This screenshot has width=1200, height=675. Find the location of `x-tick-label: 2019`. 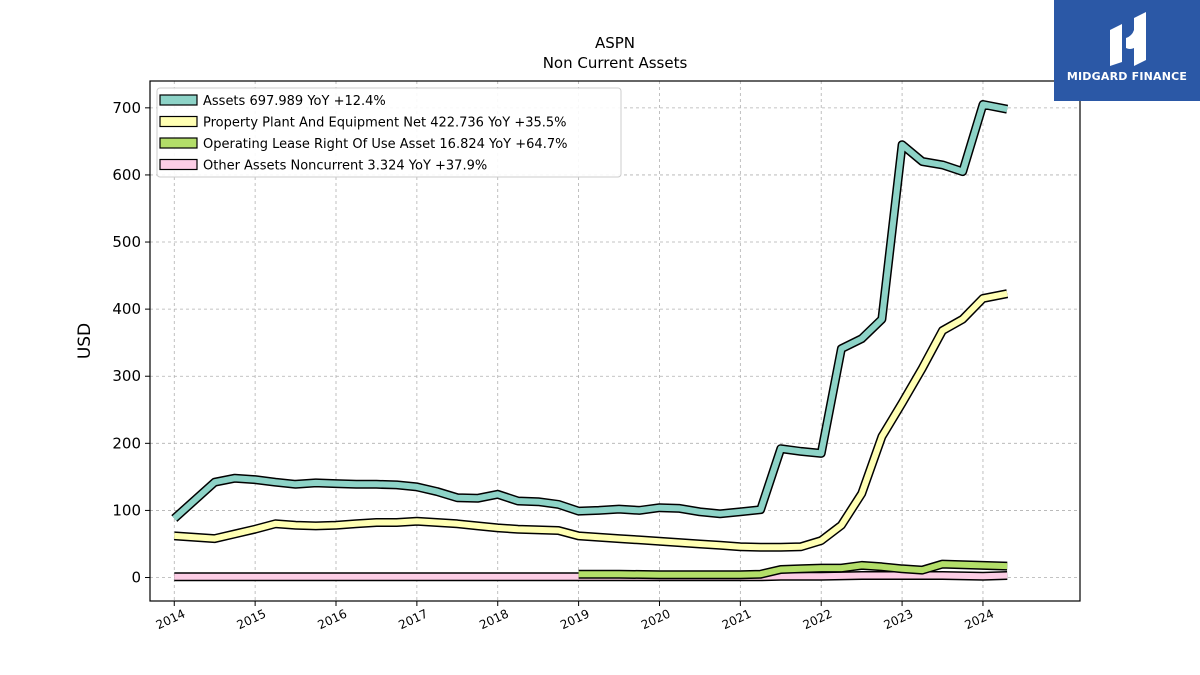

x-tick-label: 2019 is located at coordinates (575, 620).